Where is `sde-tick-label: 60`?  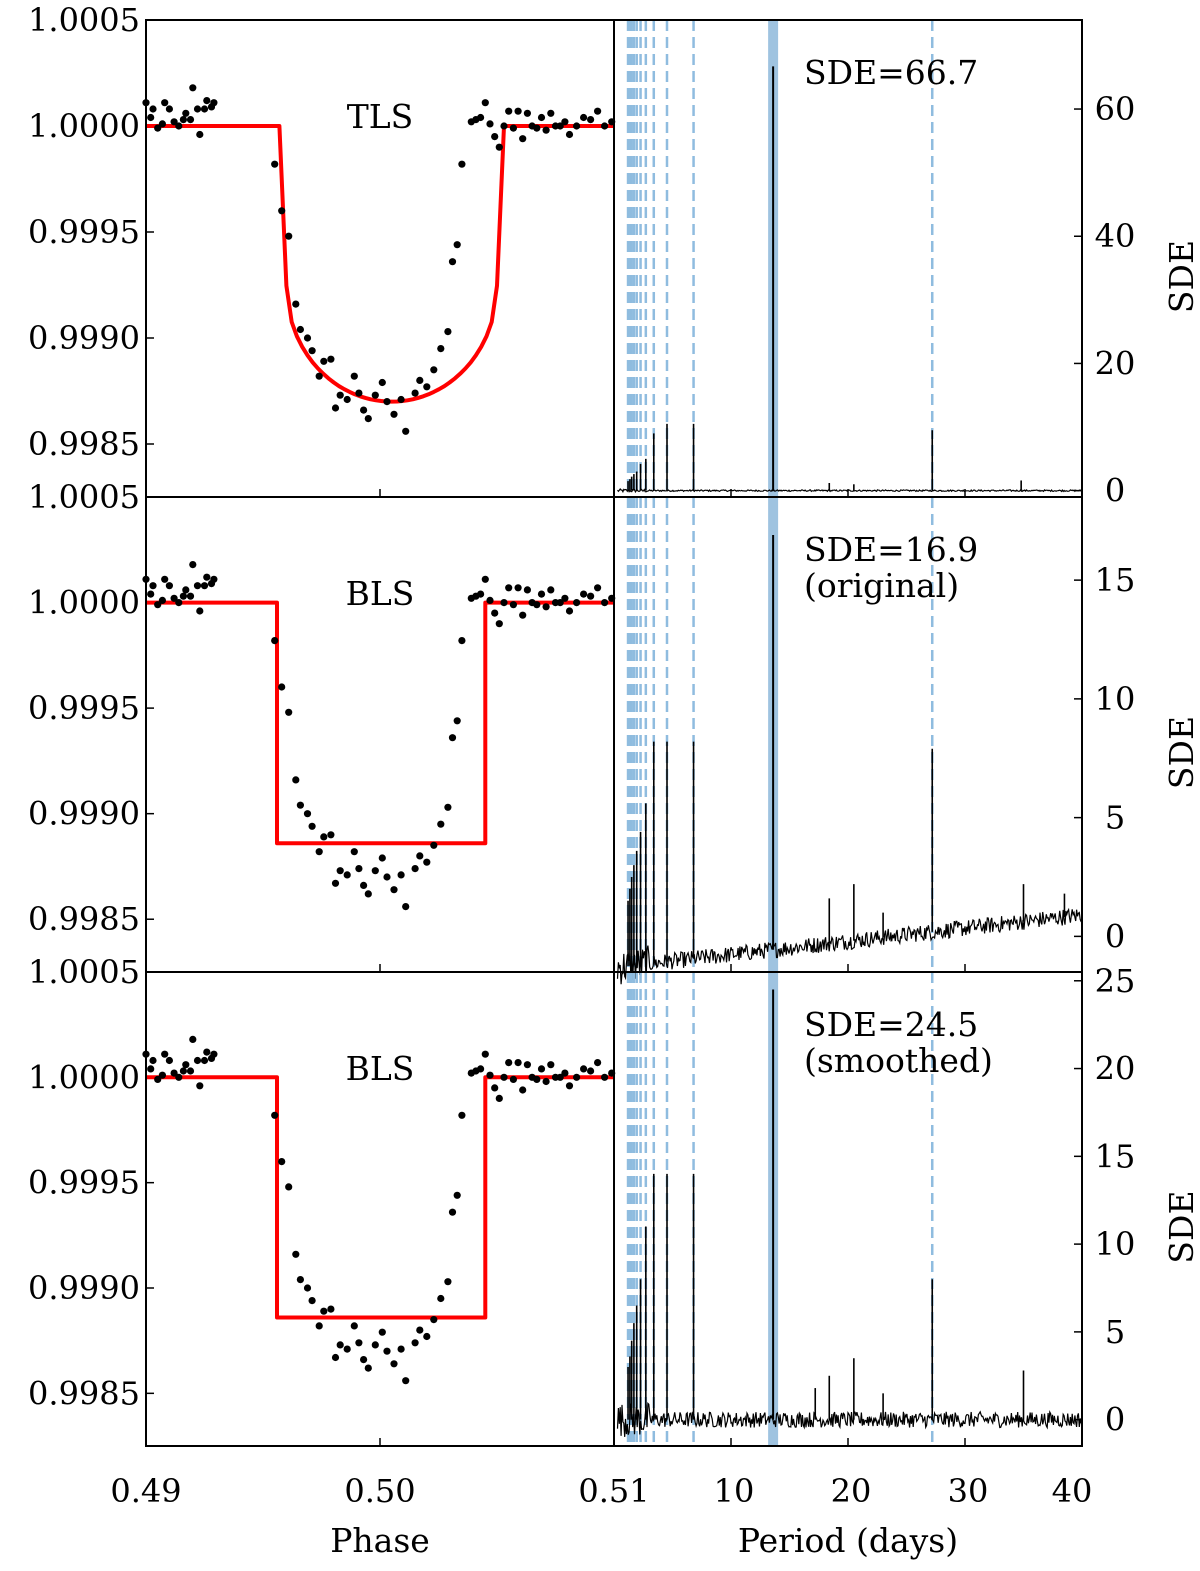 sde-tick-label: 60 is located at coordinates (1115, 109).